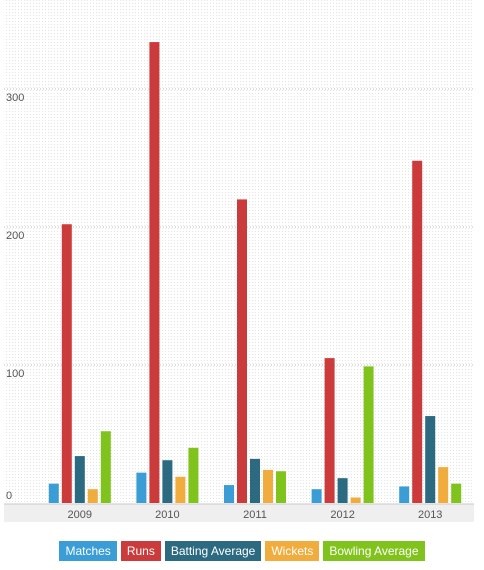  What do you see at coordinates (213, 551) in the screenshot?
I see `legend-item-batting-average: Batting Average` at bounding box center [213, 551].